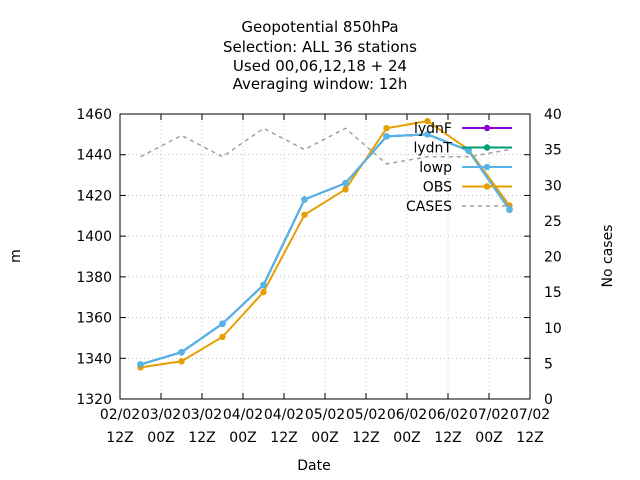 The height and width of the screenshot is (480, 640). Describe the element at coordinates (459, 207) in the screenshot. I see `legend-item-cases: CASES` at that location.